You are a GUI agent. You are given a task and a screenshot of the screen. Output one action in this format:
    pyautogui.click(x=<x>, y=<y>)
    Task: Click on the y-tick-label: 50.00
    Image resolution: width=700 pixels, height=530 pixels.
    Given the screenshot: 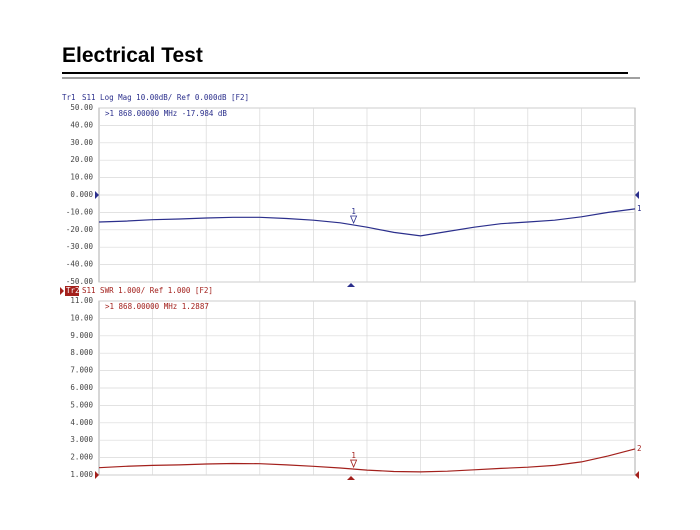 What is the action you would take?
    pyautogui.click(x=81, y=107)
    